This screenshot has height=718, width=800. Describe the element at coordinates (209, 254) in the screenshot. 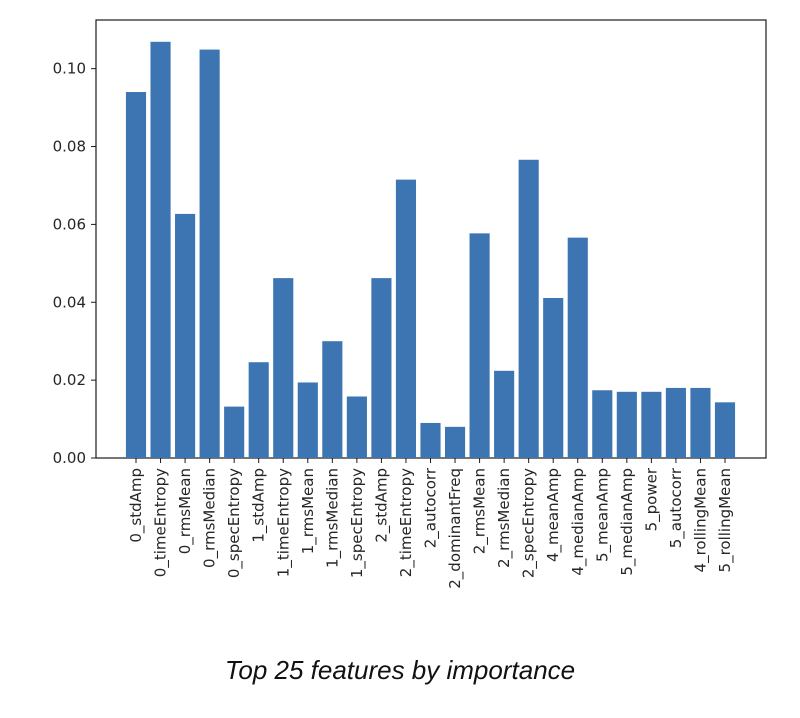

I see `bar-0_rmsMedian` at that location.